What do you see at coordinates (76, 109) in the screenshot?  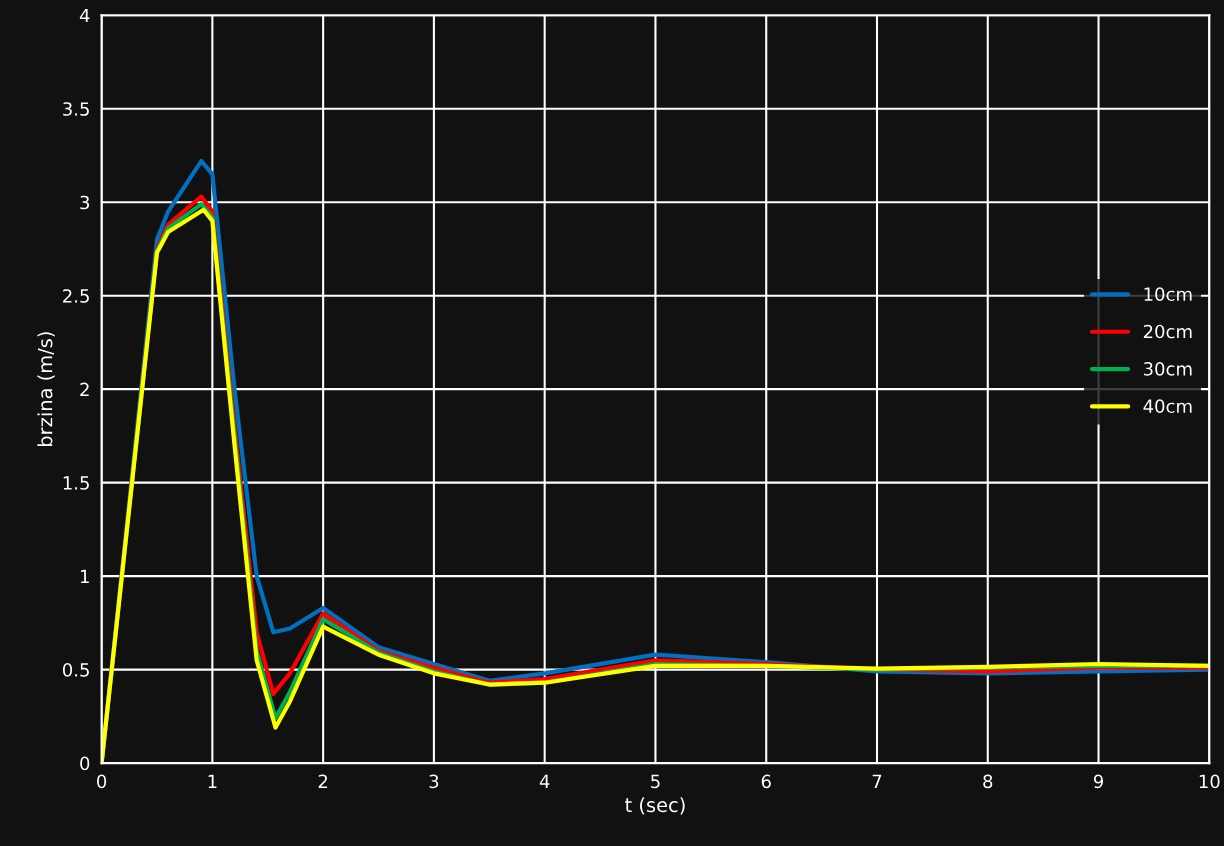 I see `y-tick-label: 3.5` at bounding box center [76, 109].